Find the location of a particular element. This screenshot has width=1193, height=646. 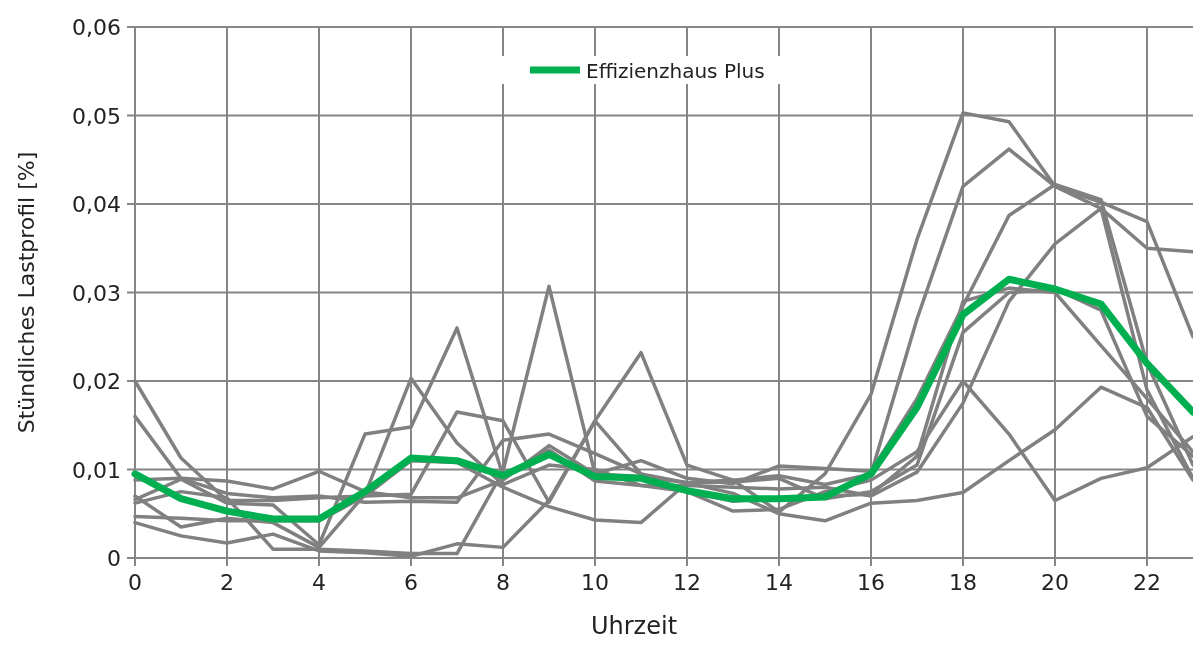

legend-label: Effizienzhaus Plus is located at coordinates (675, 71).